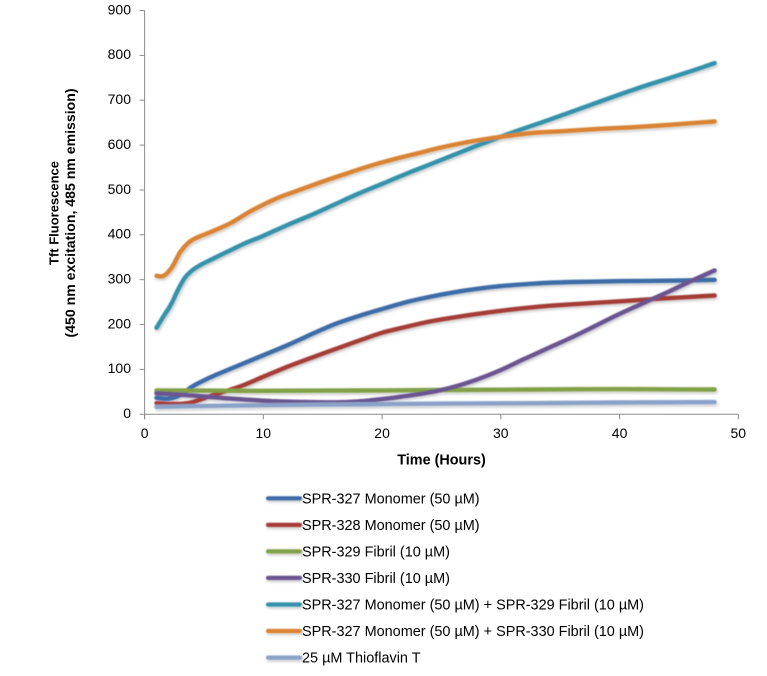 The height and width of the screenshot is (676, 767). What do you see at coordinates (120, 189) in the screenshot?
I see `svg-text: 500` at bounding box center [120, 189].